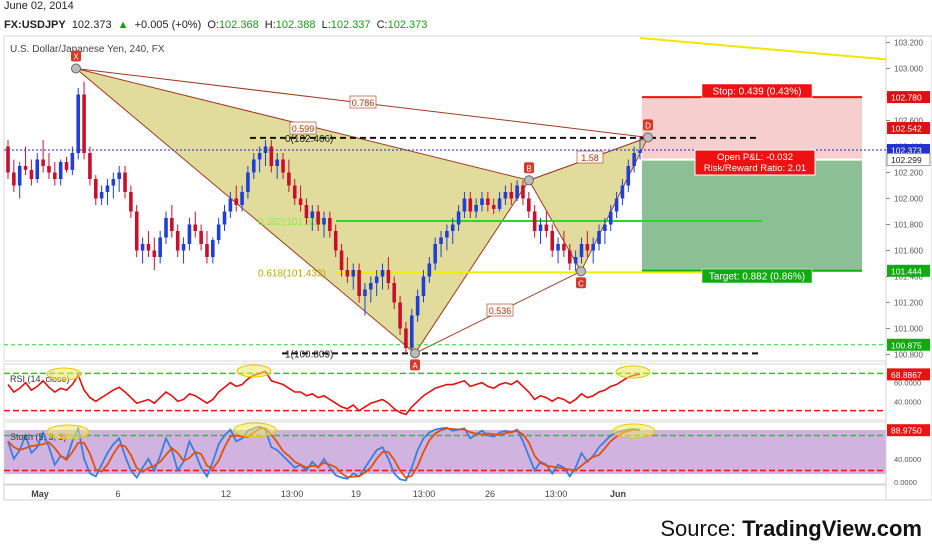 The image size is (932, 550). I want to click on pattern-point-label: X, so click(76, 57).